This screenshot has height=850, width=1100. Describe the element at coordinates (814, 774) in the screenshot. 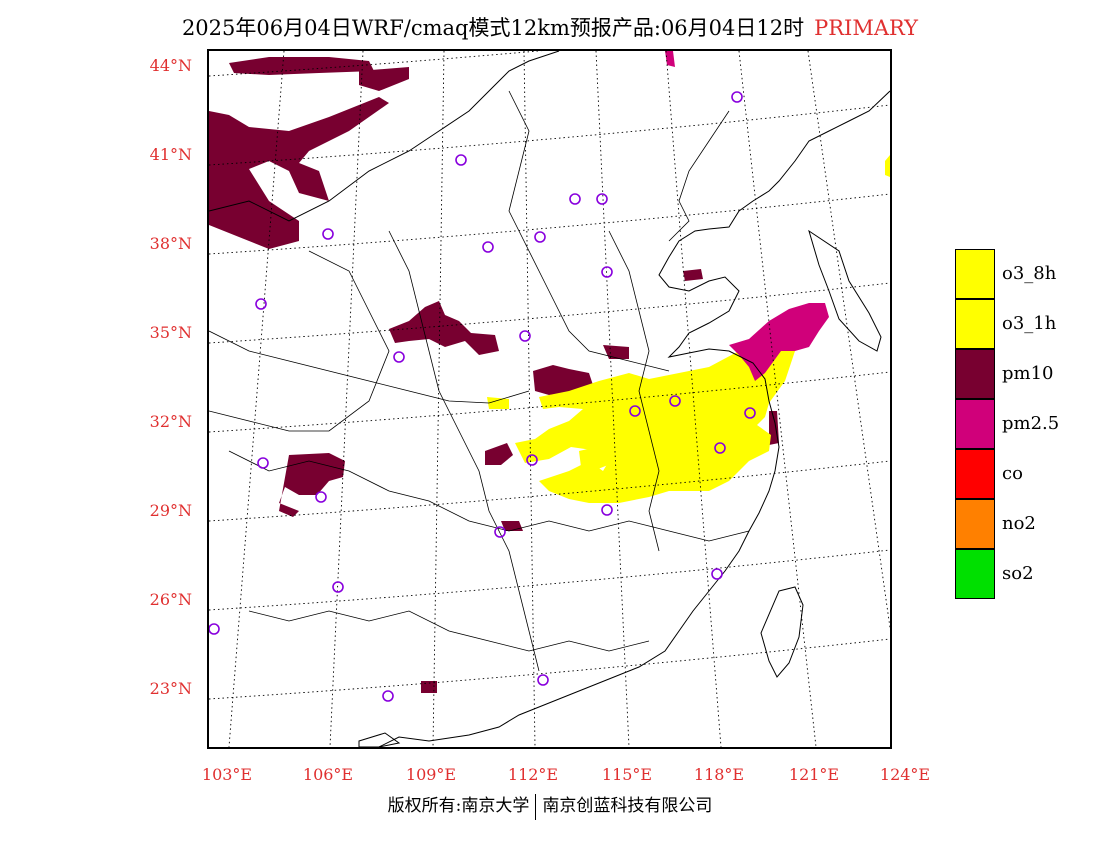

I see `longitude-label: 121°E` at that location.